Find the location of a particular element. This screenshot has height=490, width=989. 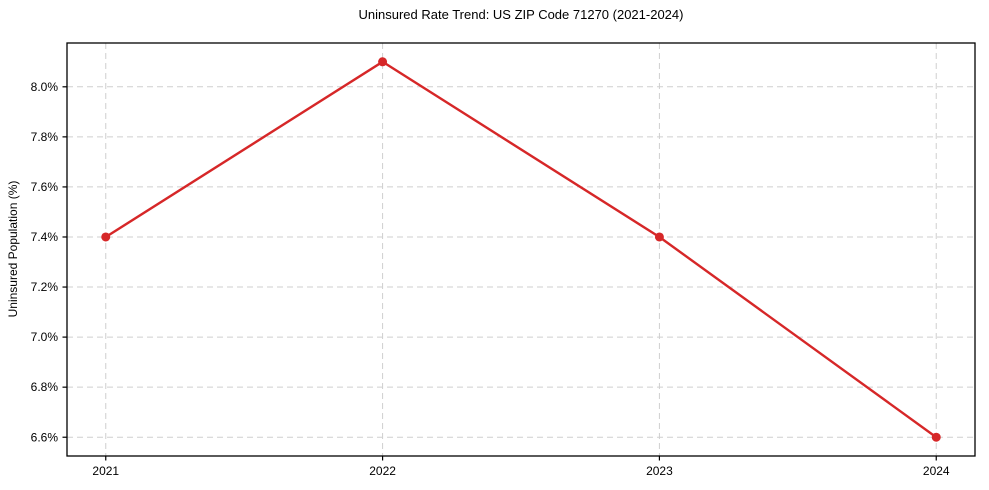

x-tick-label: 2024 is located at coordinates (936, 471).